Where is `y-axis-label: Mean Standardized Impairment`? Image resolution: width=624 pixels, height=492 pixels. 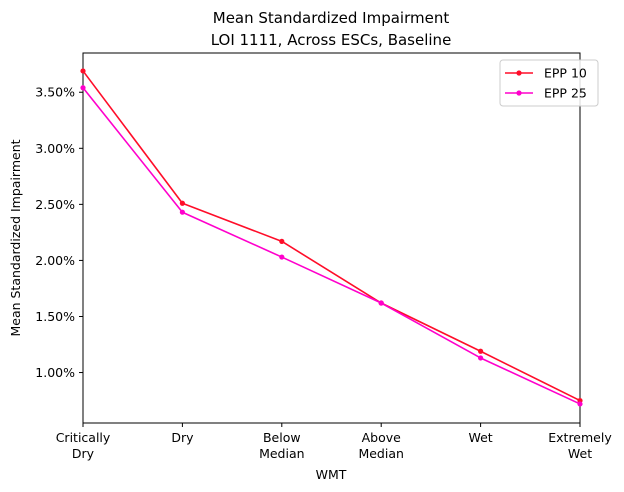
y-axis-label: Mean Standardized Impairment is located at coordinates (15, 237).